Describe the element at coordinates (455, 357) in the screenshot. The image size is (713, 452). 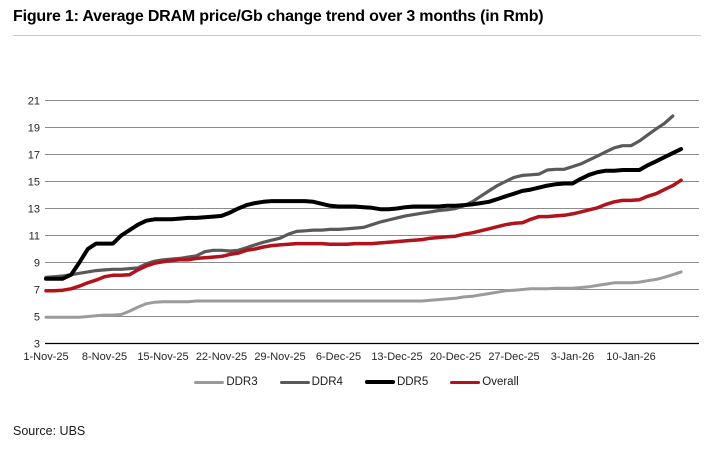
I see `x-tick-label: 20-Dec-25` at that location.